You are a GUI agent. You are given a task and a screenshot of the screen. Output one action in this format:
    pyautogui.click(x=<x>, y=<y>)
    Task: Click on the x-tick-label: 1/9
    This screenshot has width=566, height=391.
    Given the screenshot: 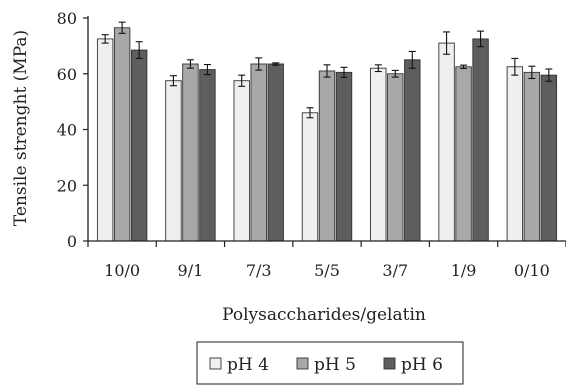 What is the action you would take?
    pyautogui.click(x=464, y=270)
    